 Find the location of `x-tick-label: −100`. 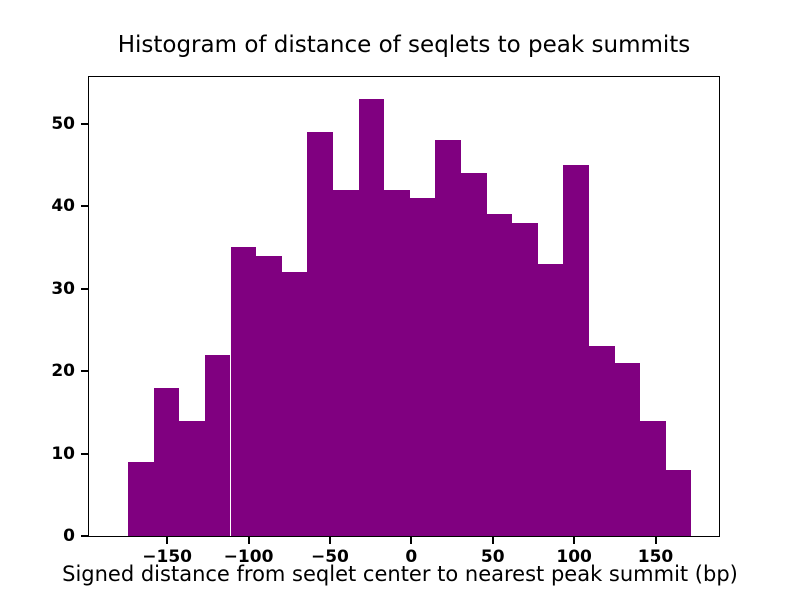

x-tick-label: −100 is located at coordinates (248, 557).